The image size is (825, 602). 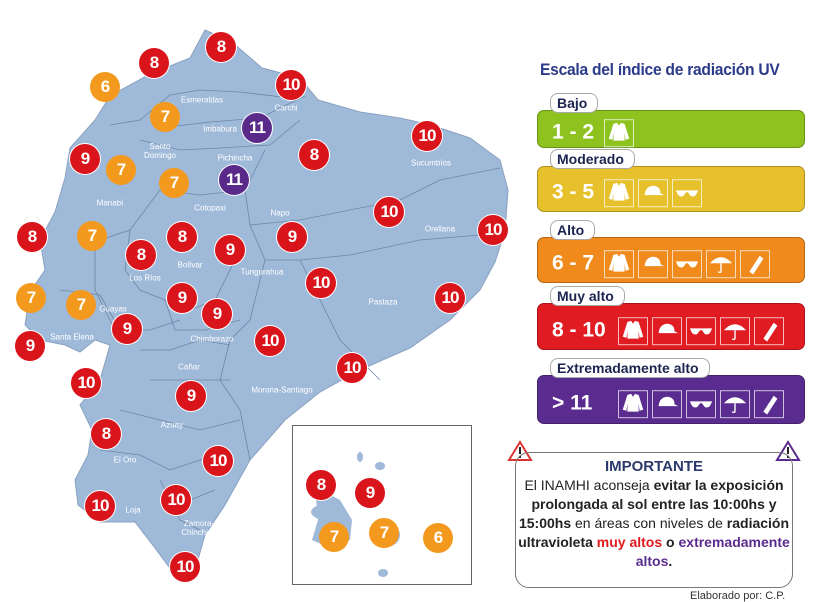 What do you see at coordinates (573, 192) in the screenshot?
I see `level-range: 3 - 5` at bounding box center [573, 192].